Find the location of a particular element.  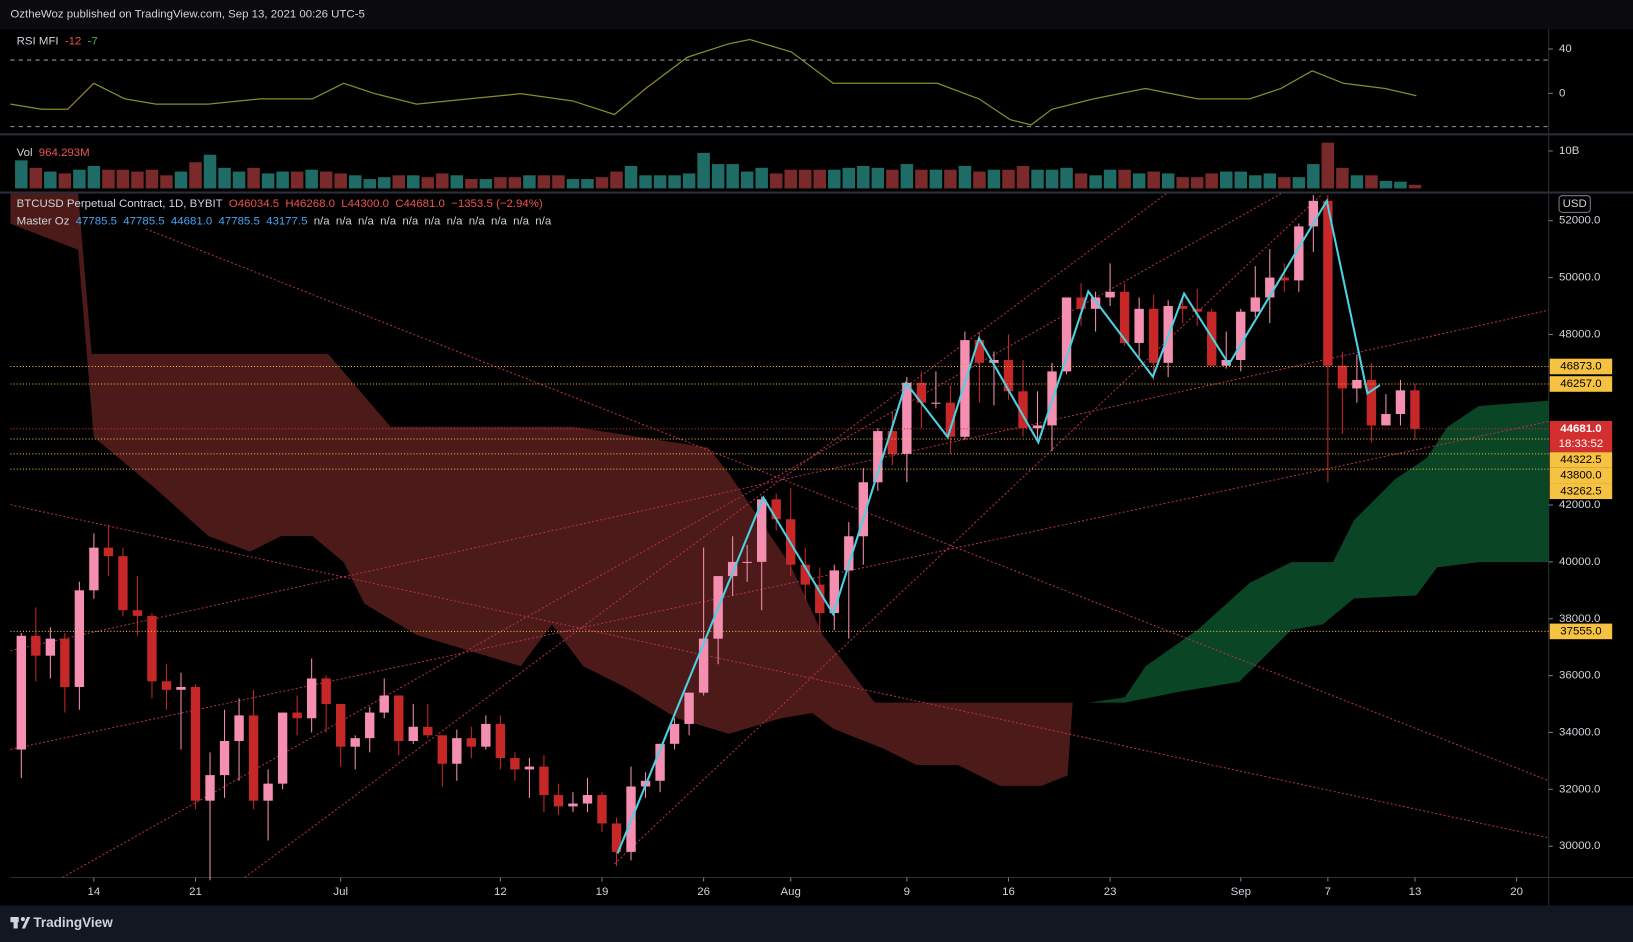

oscillator-name: RSI MFI is located at coordinates (38, 42).